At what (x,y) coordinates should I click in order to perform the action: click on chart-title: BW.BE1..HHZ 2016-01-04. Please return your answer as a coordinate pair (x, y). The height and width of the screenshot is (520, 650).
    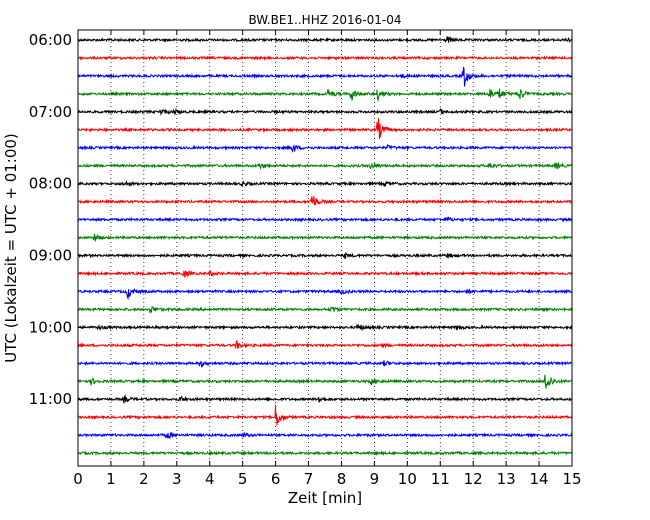
    Looking at the image, I should click on (324, 20).